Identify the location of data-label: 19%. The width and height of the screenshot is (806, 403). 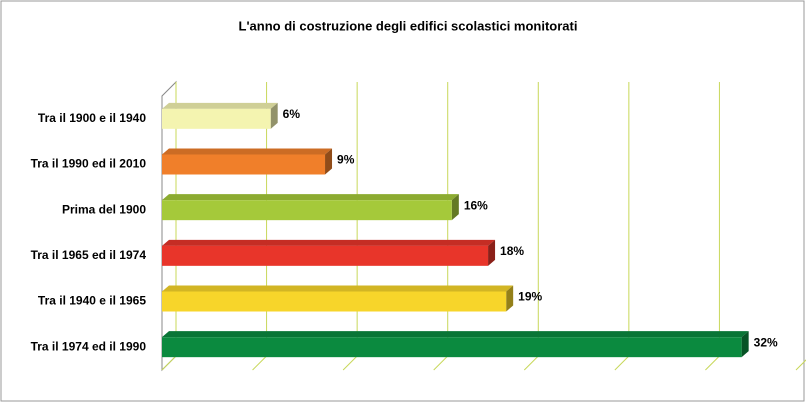
(530, 297).